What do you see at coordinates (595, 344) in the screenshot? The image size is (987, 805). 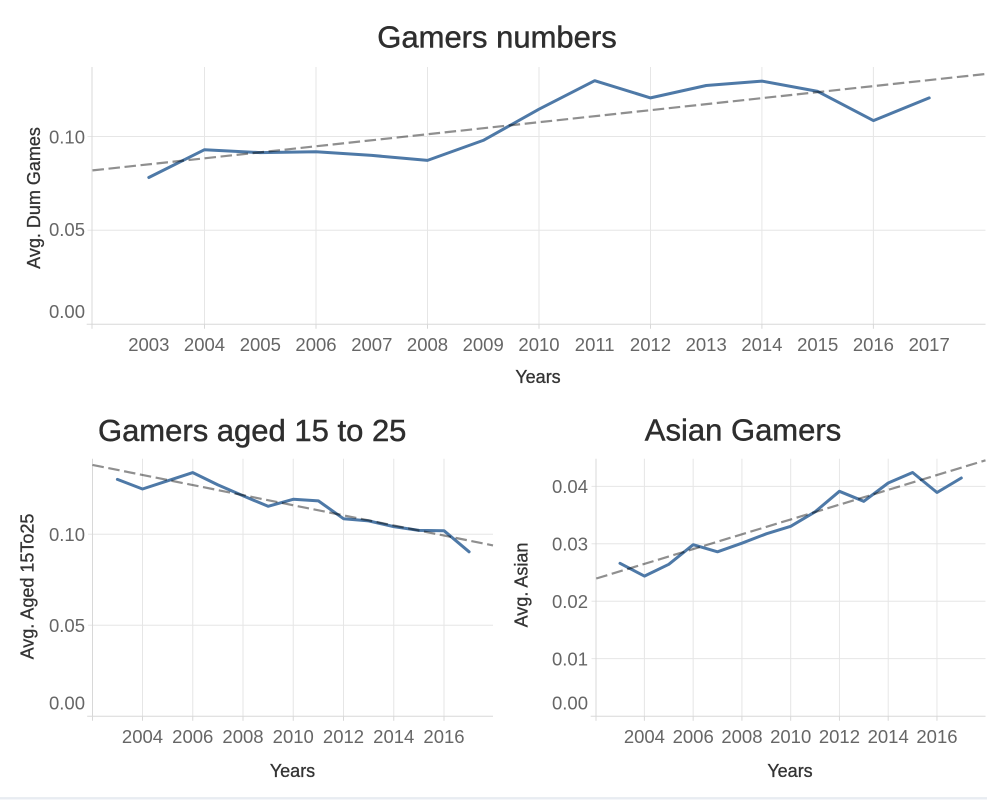 I see `svg-text: 2011` at bounding box center [595, 344].